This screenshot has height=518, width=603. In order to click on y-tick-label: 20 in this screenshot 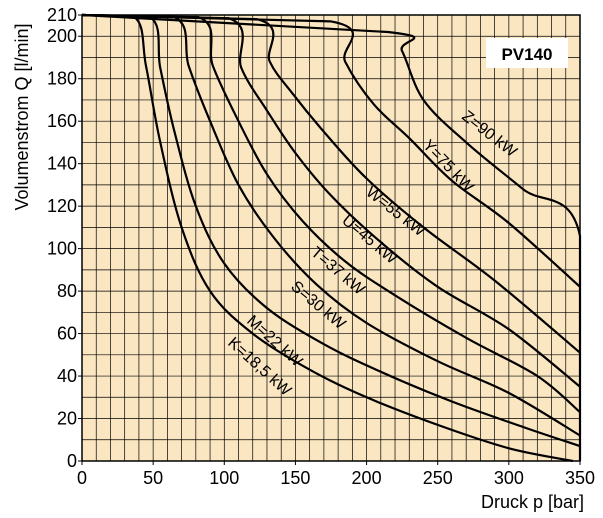, I will do `click(67, 419)`.